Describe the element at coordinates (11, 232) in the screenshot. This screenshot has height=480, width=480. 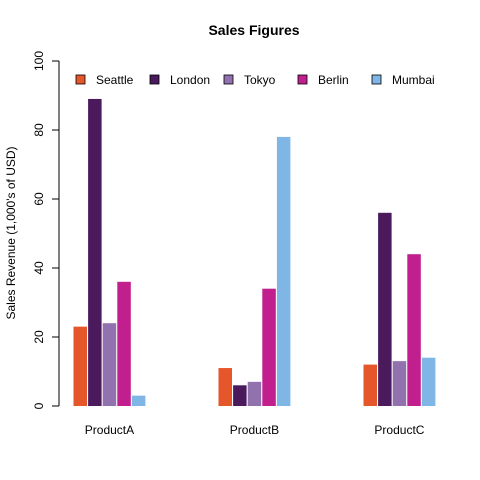
I see `y-axis-label: Sales Revenue (1,000's of USD)` at that location.